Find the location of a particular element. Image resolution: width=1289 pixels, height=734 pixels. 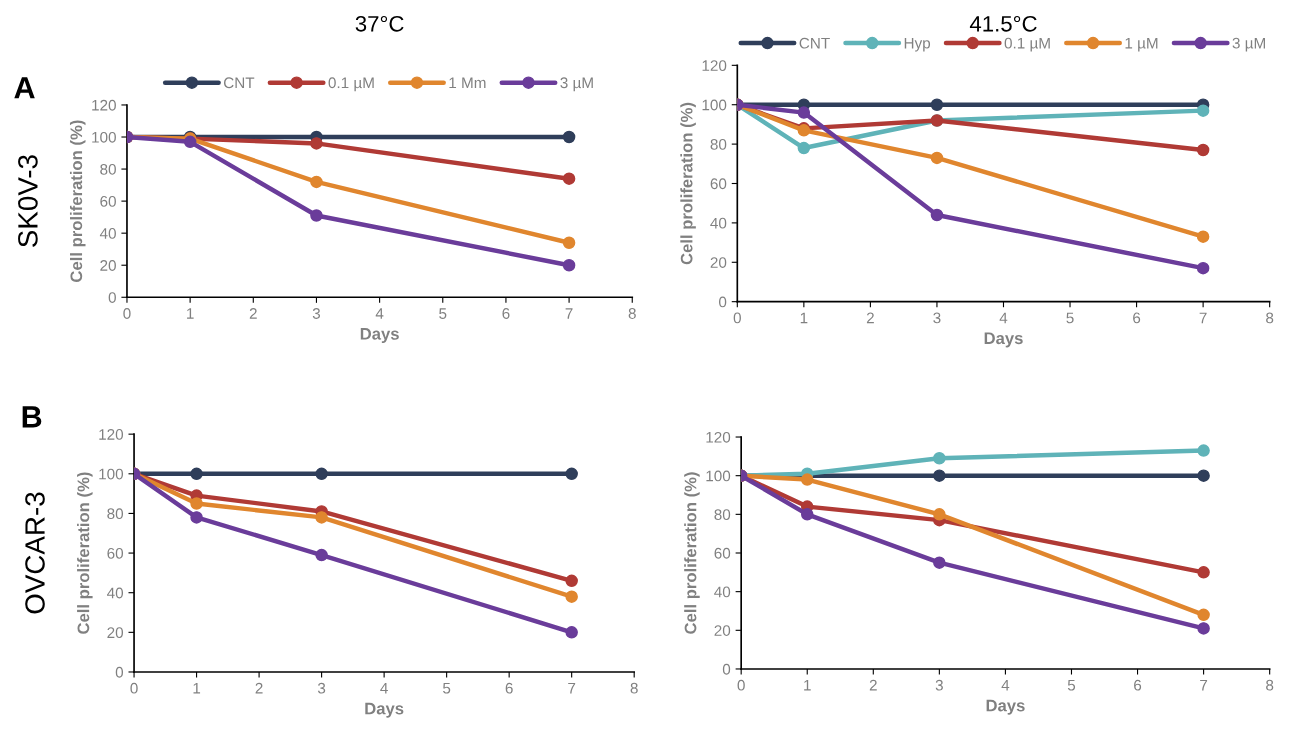

legend-label: Hyp is located at coordinates (917, 44).